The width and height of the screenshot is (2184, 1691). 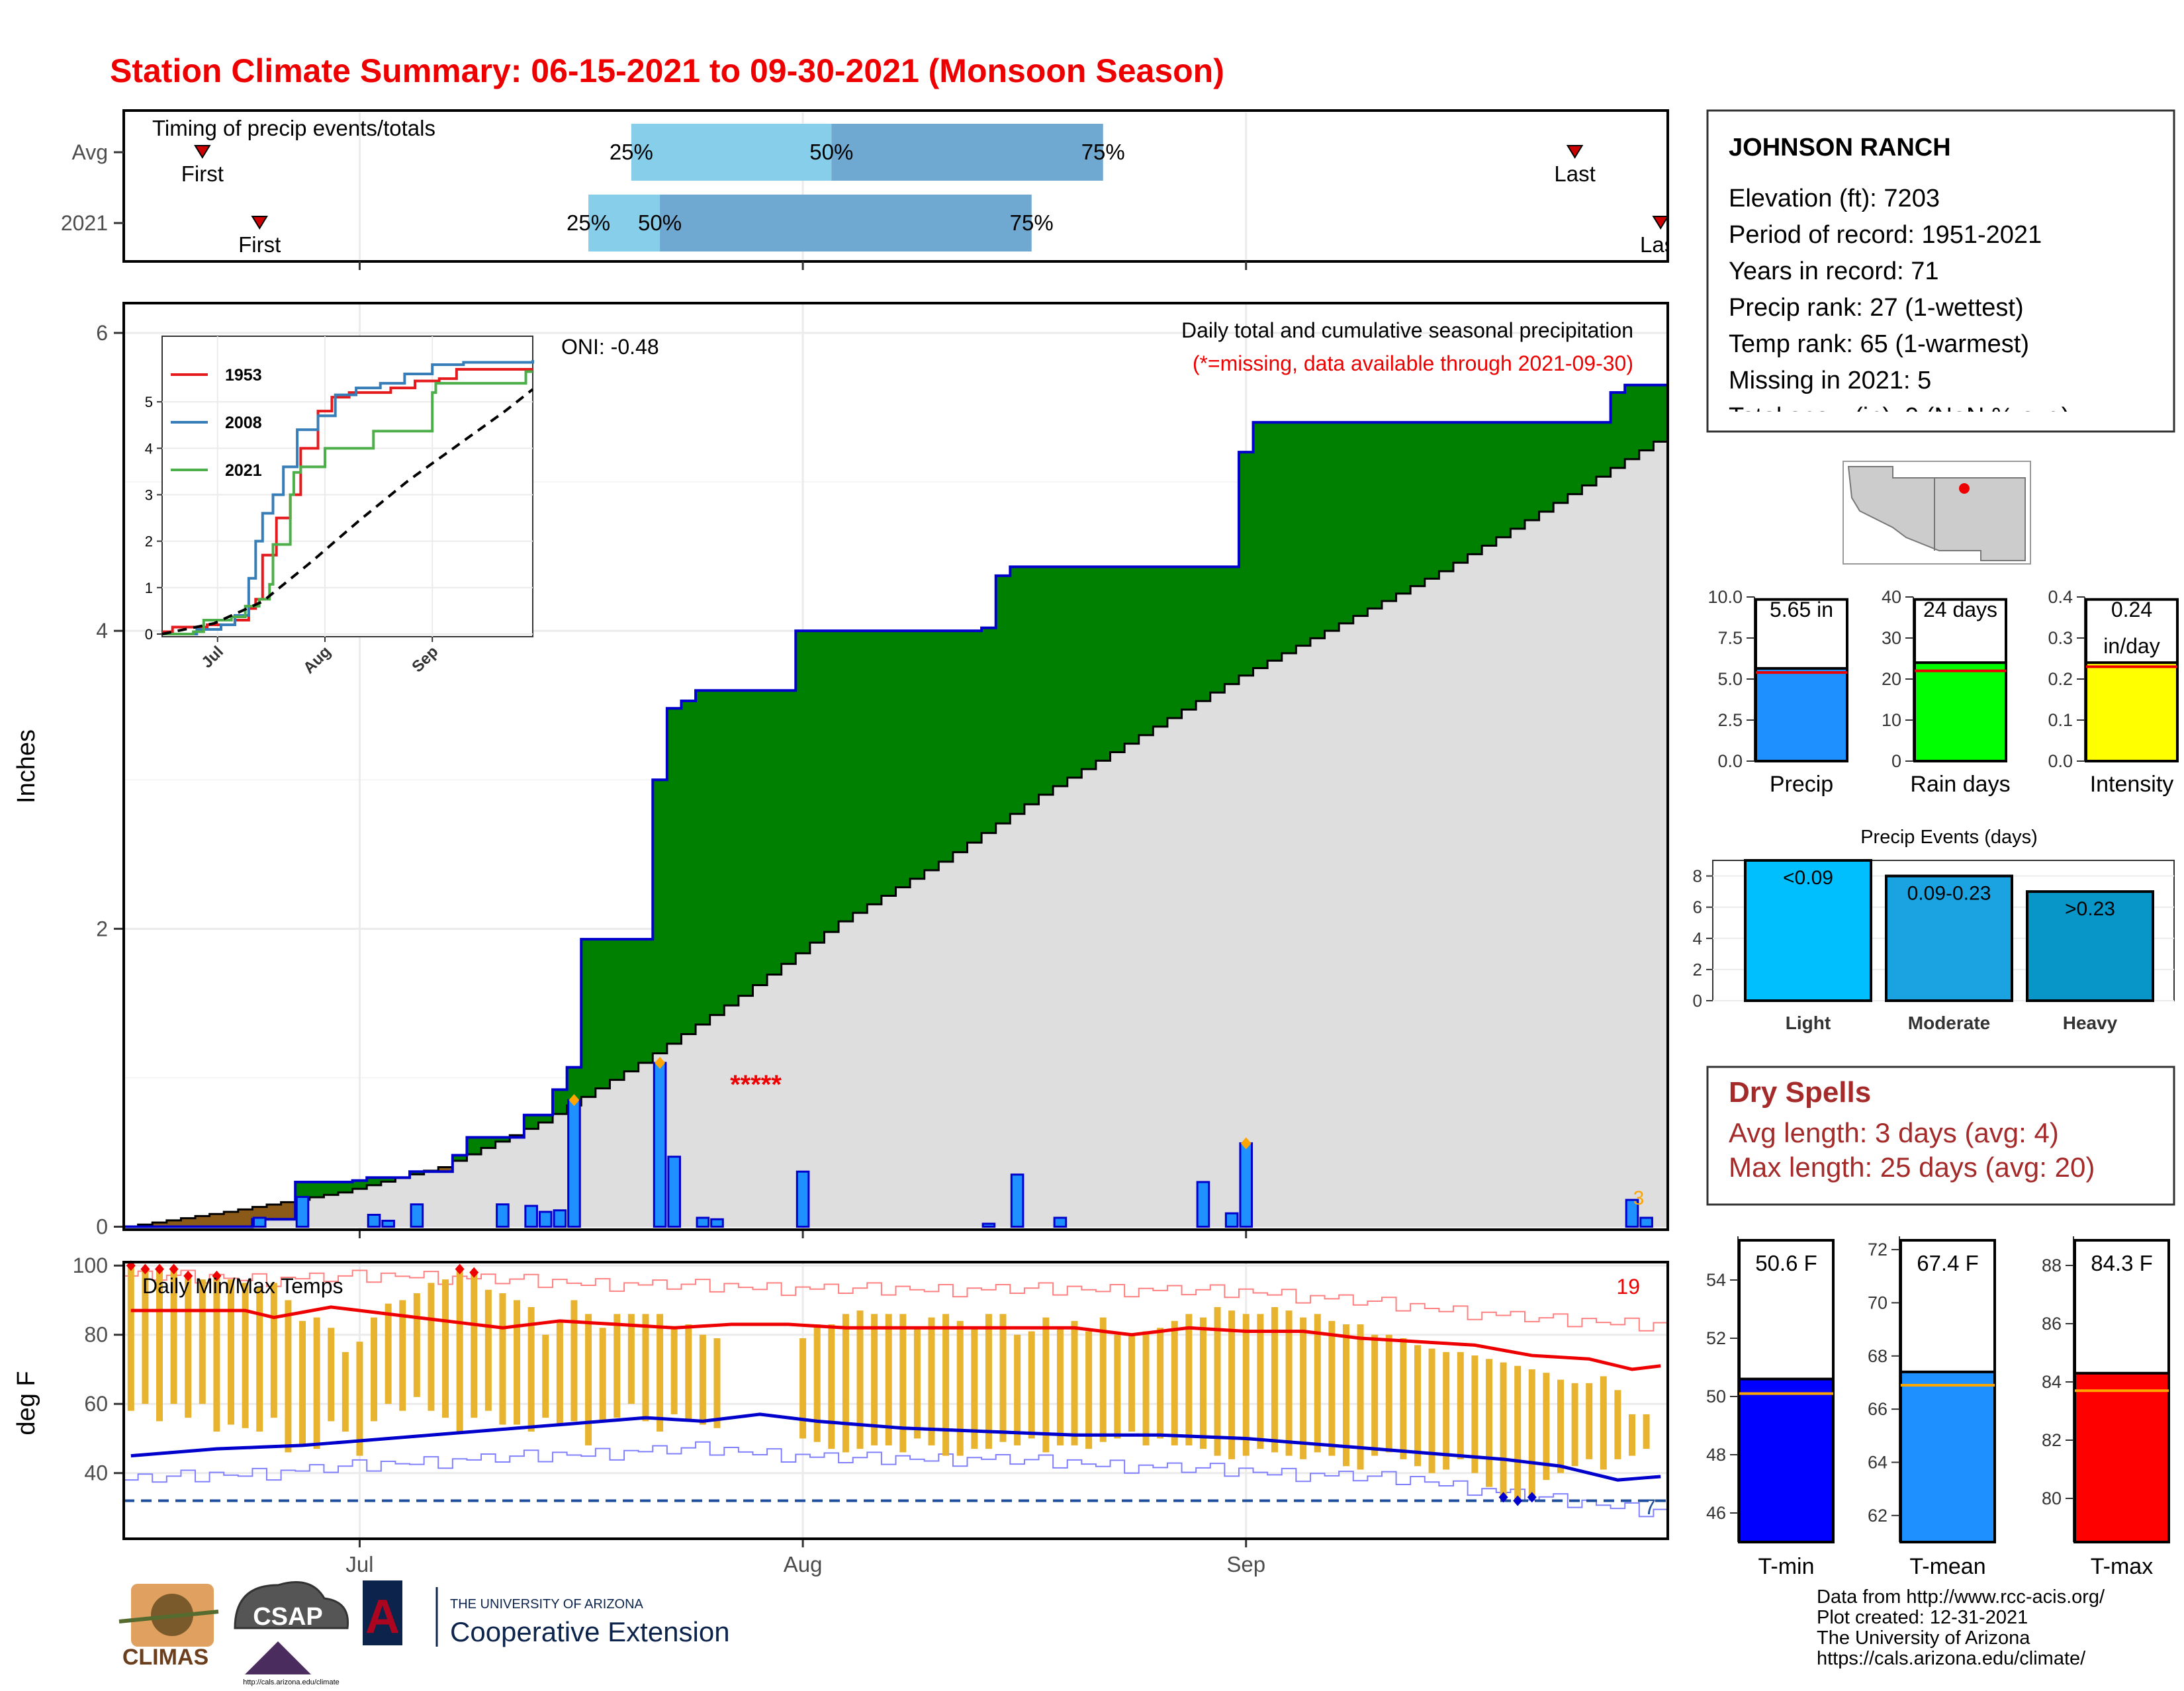 What do you see at coordinates (547, 1604) in the screenshot?
I see `ua-logo-small-text: THE UNIVERSITY OF ARIZONA` at bounding box center [547, 1604].